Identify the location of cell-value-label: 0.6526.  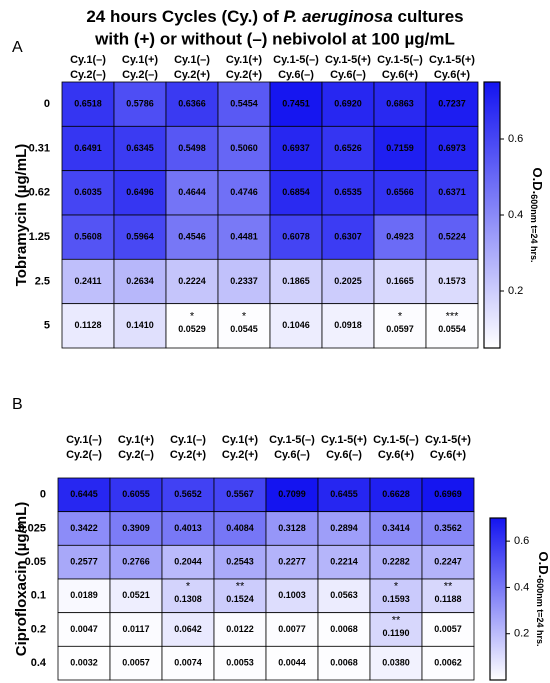
(348, 148).